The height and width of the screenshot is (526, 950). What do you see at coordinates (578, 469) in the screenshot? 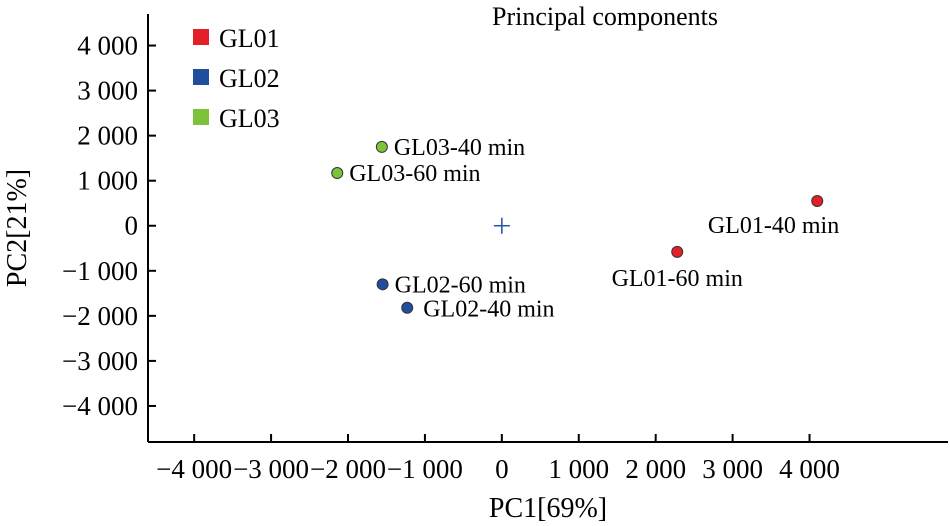
I see `x-tick-label: 1 000` at bounding box center [578, 469].